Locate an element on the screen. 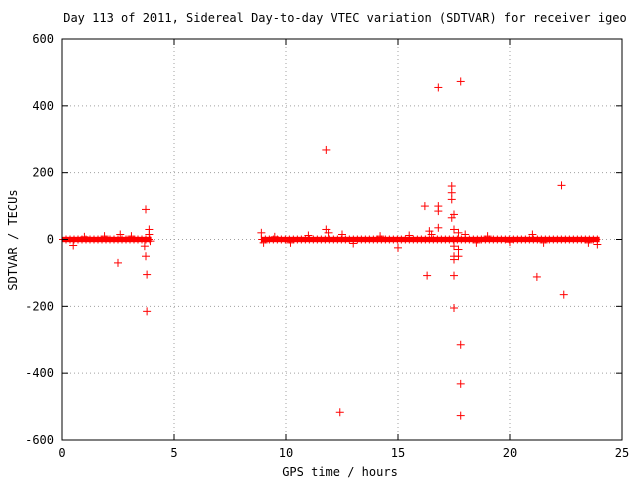  x-axis-label: GPS time / hours is located at coordinates (340, 472).